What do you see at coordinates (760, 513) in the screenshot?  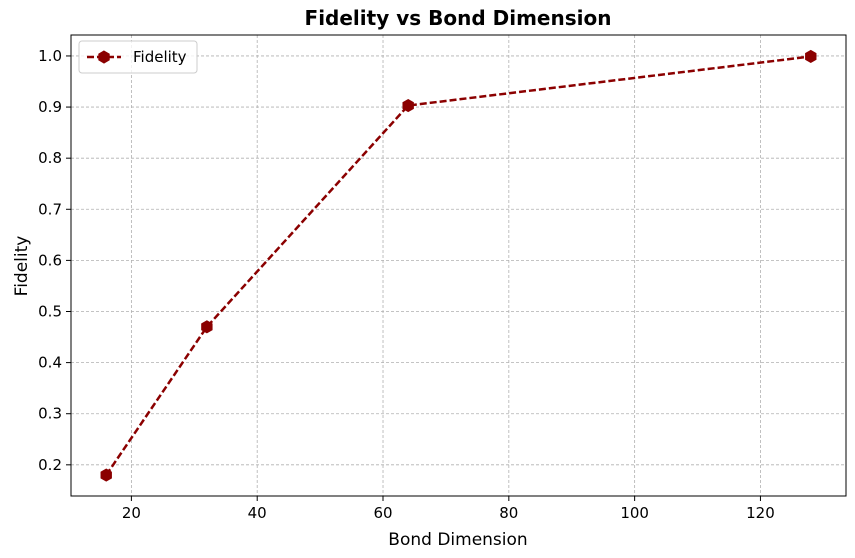 I see `x-tick-label: 120` at bounding box center [760, 513].